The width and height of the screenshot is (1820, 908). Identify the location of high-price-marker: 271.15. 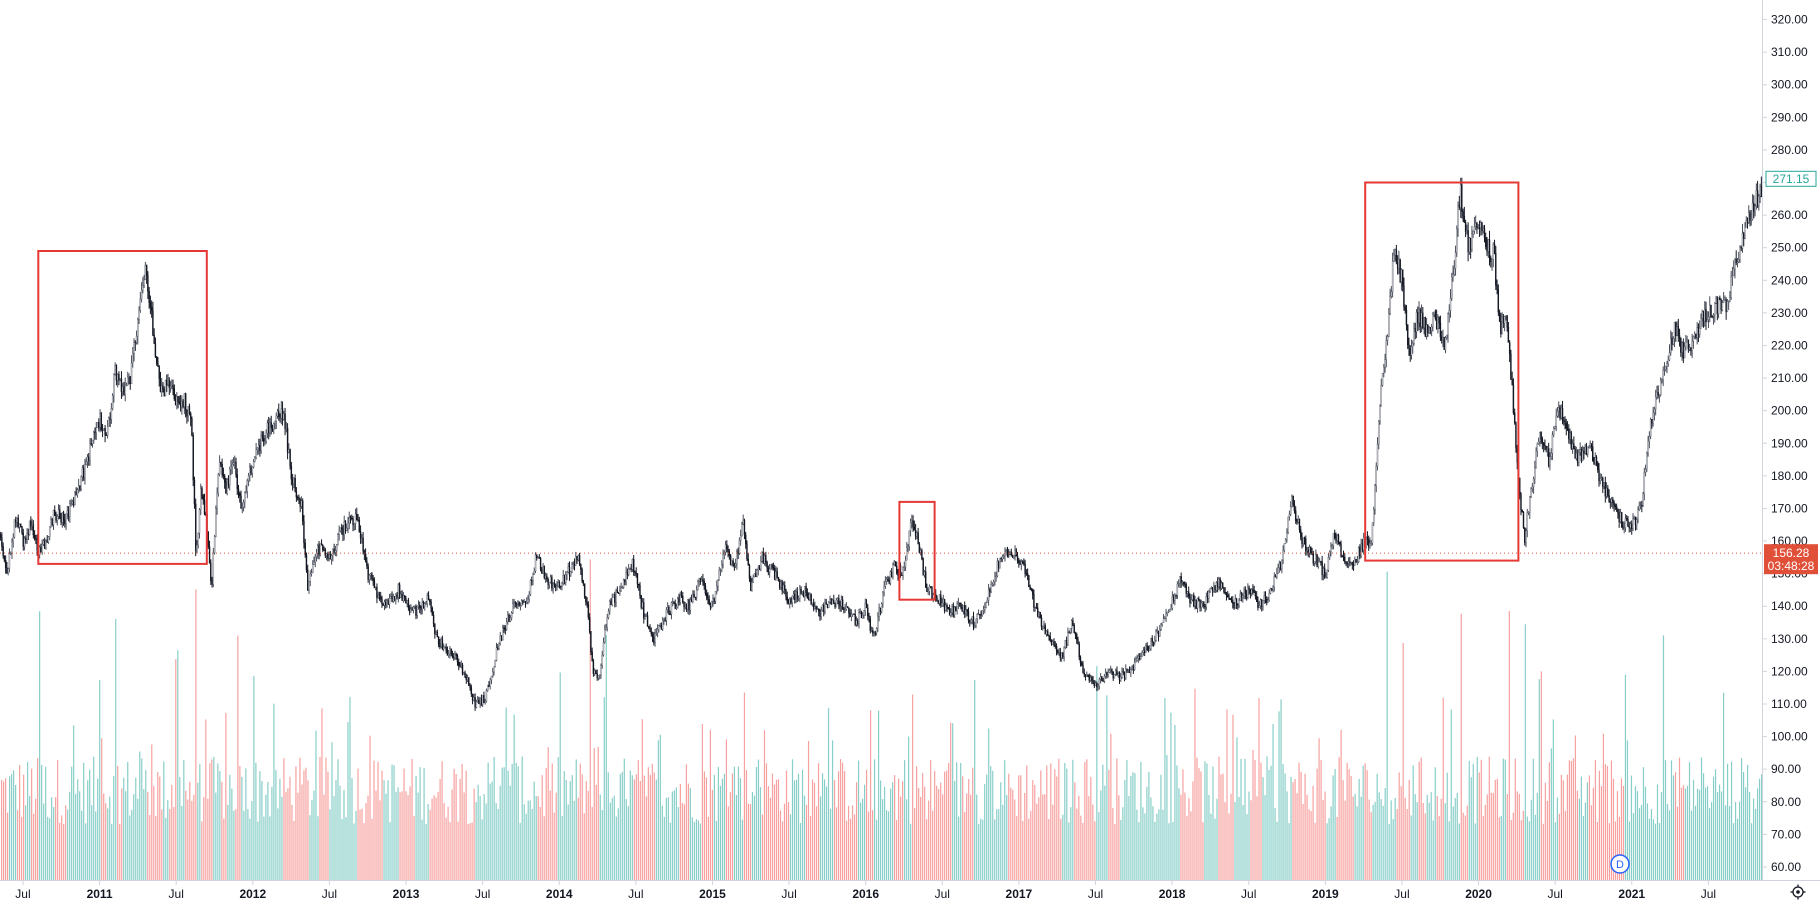
(1791, 178).